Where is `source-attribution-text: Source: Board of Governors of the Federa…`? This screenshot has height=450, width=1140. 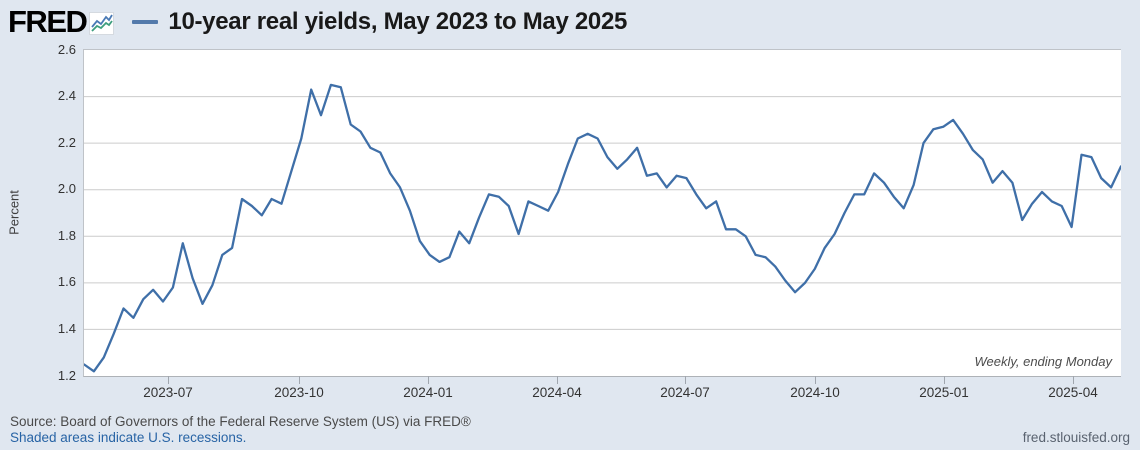 source-attribution-text: Source: Board of Governors of the Federa… is located at coordinates (240, 421).